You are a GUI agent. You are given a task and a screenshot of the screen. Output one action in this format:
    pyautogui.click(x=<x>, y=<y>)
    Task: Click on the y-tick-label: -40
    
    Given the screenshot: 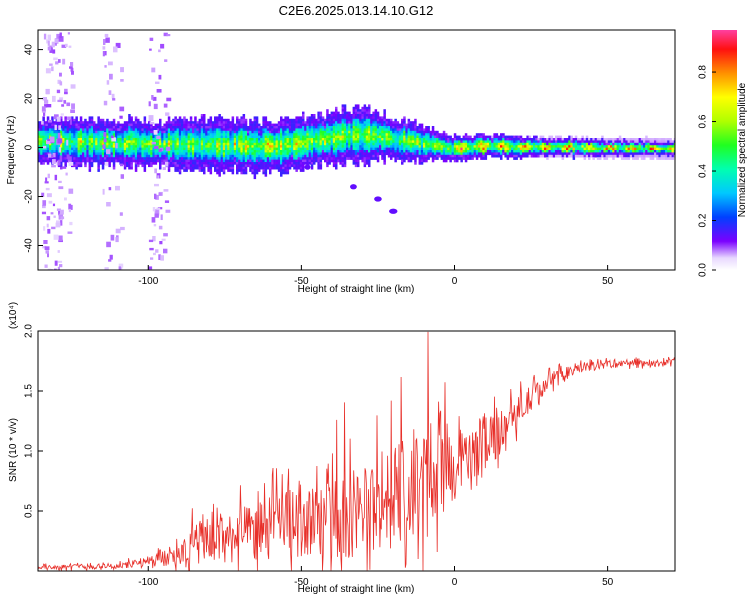 What is the action you would take?
    pyautogui.click(x=29, y=245)
    